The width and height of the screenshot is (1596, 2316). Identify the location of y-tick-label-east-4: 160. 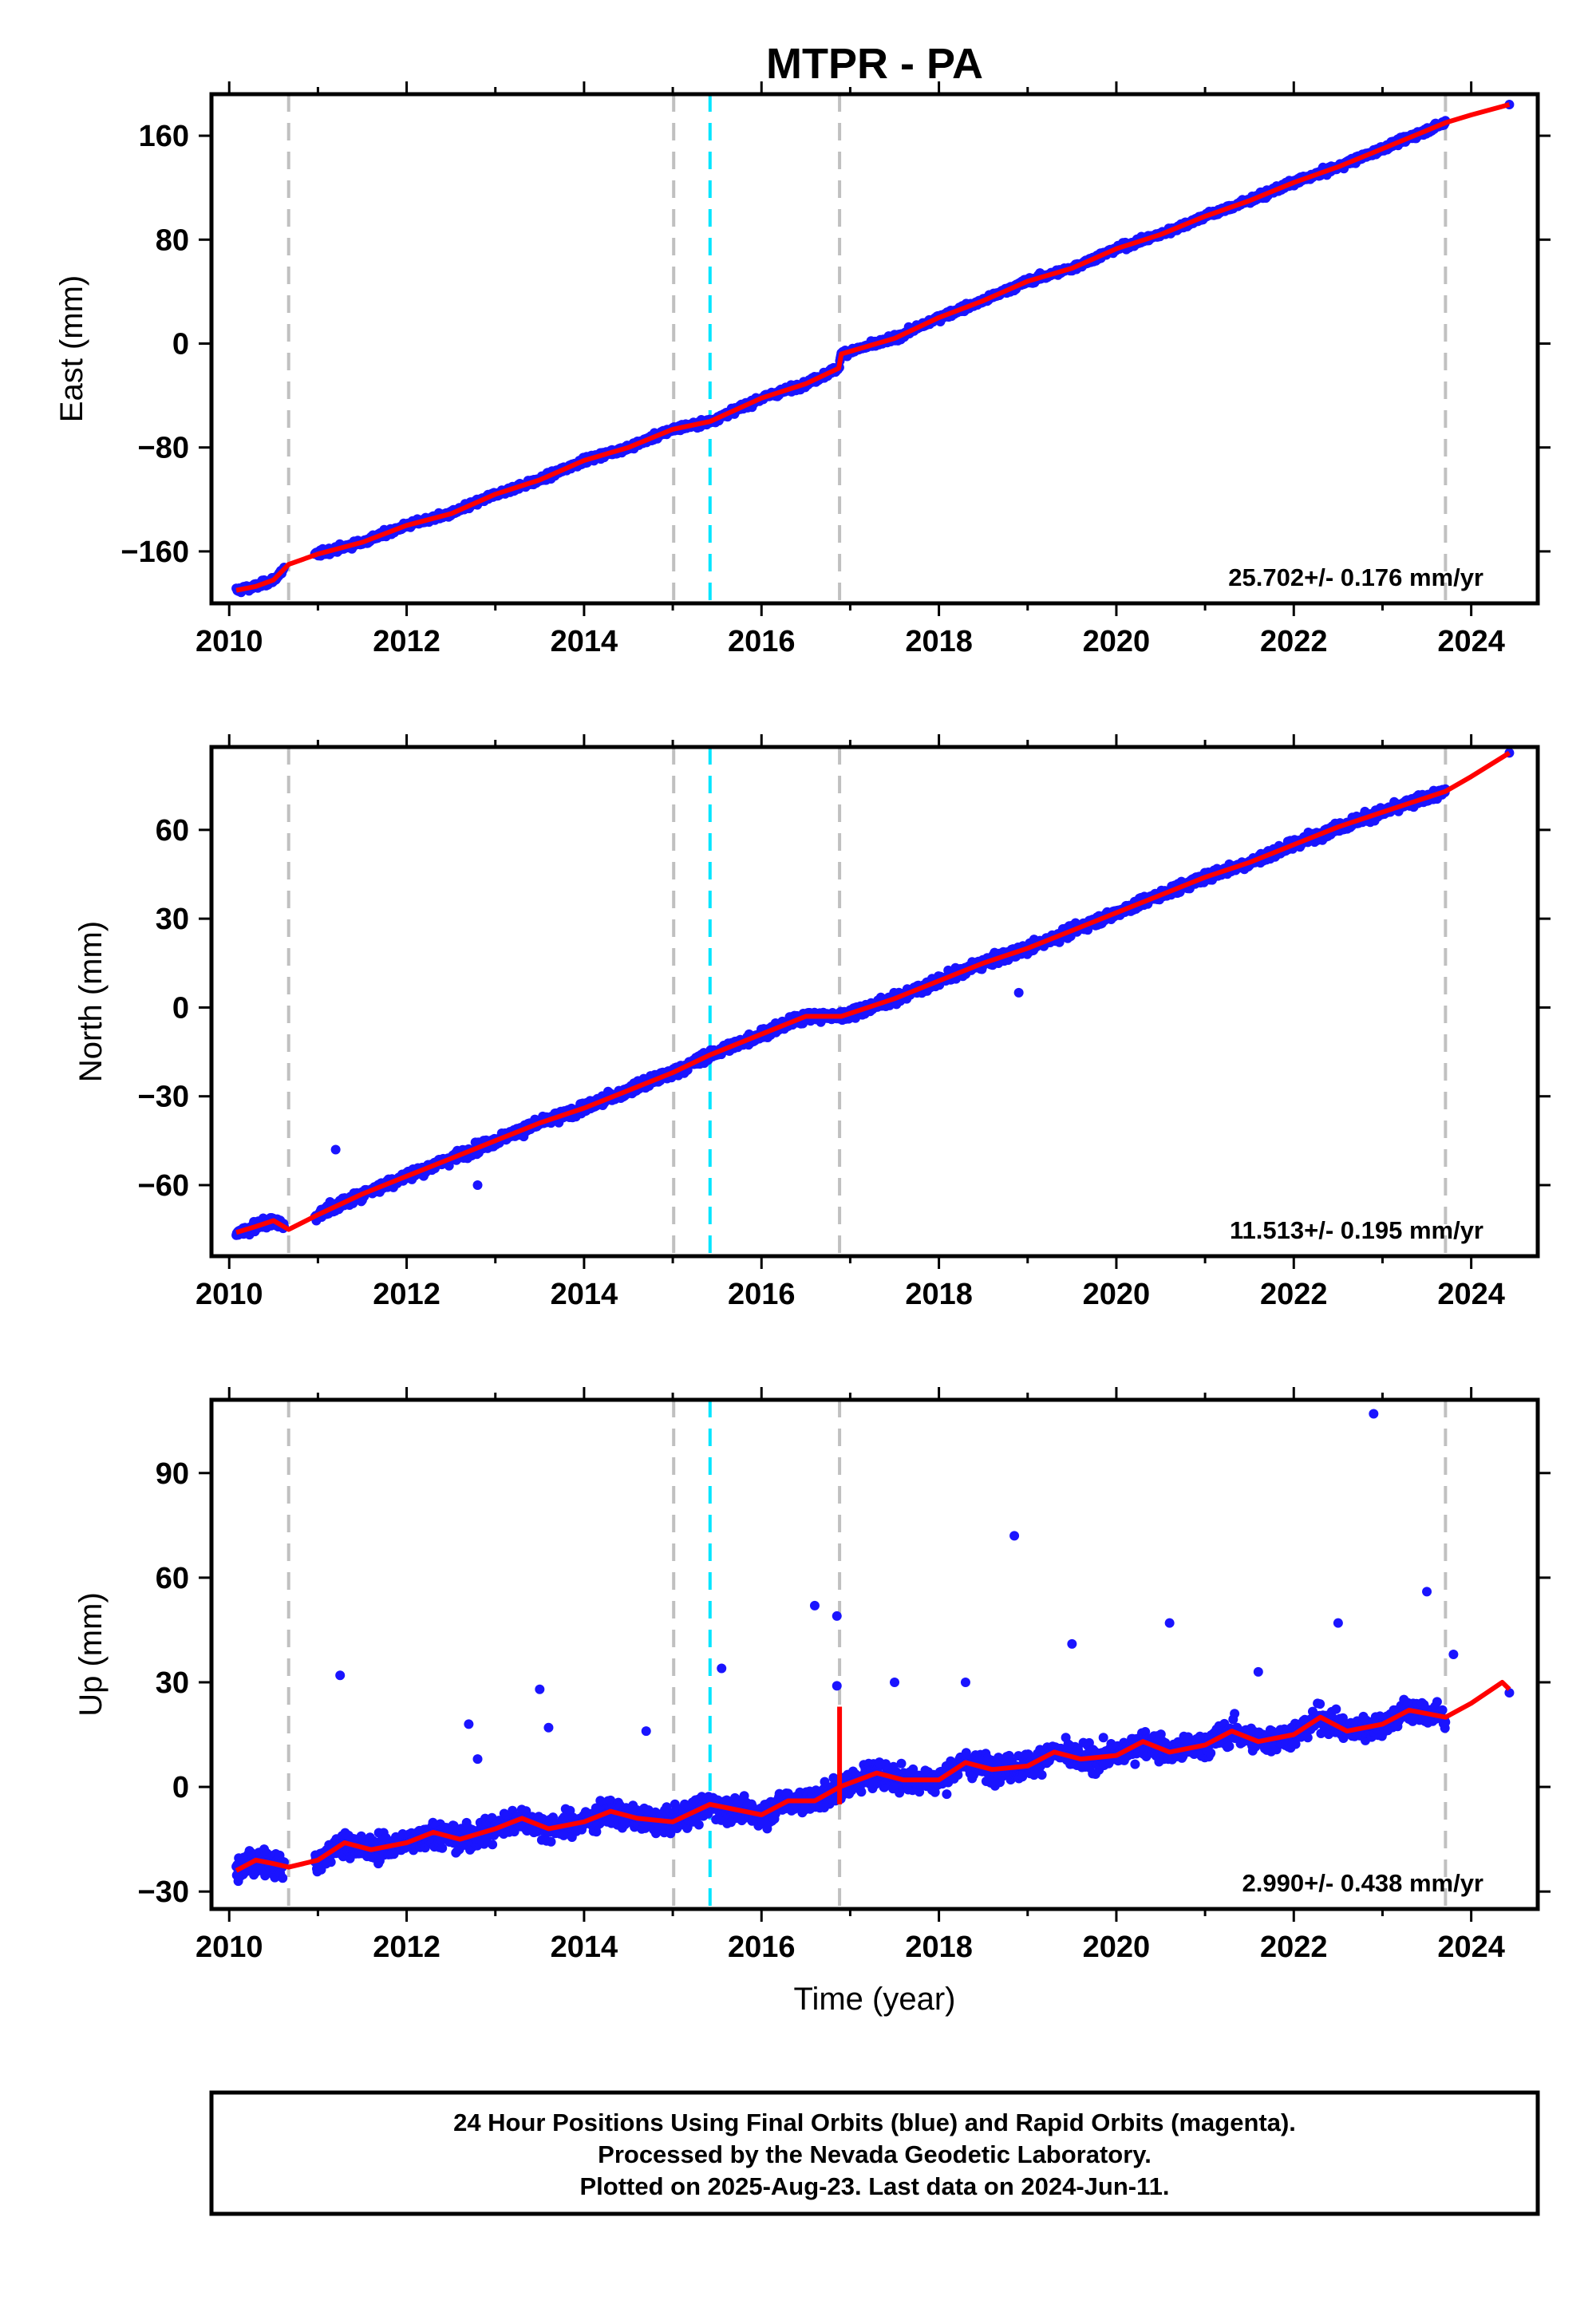
(164, 136).